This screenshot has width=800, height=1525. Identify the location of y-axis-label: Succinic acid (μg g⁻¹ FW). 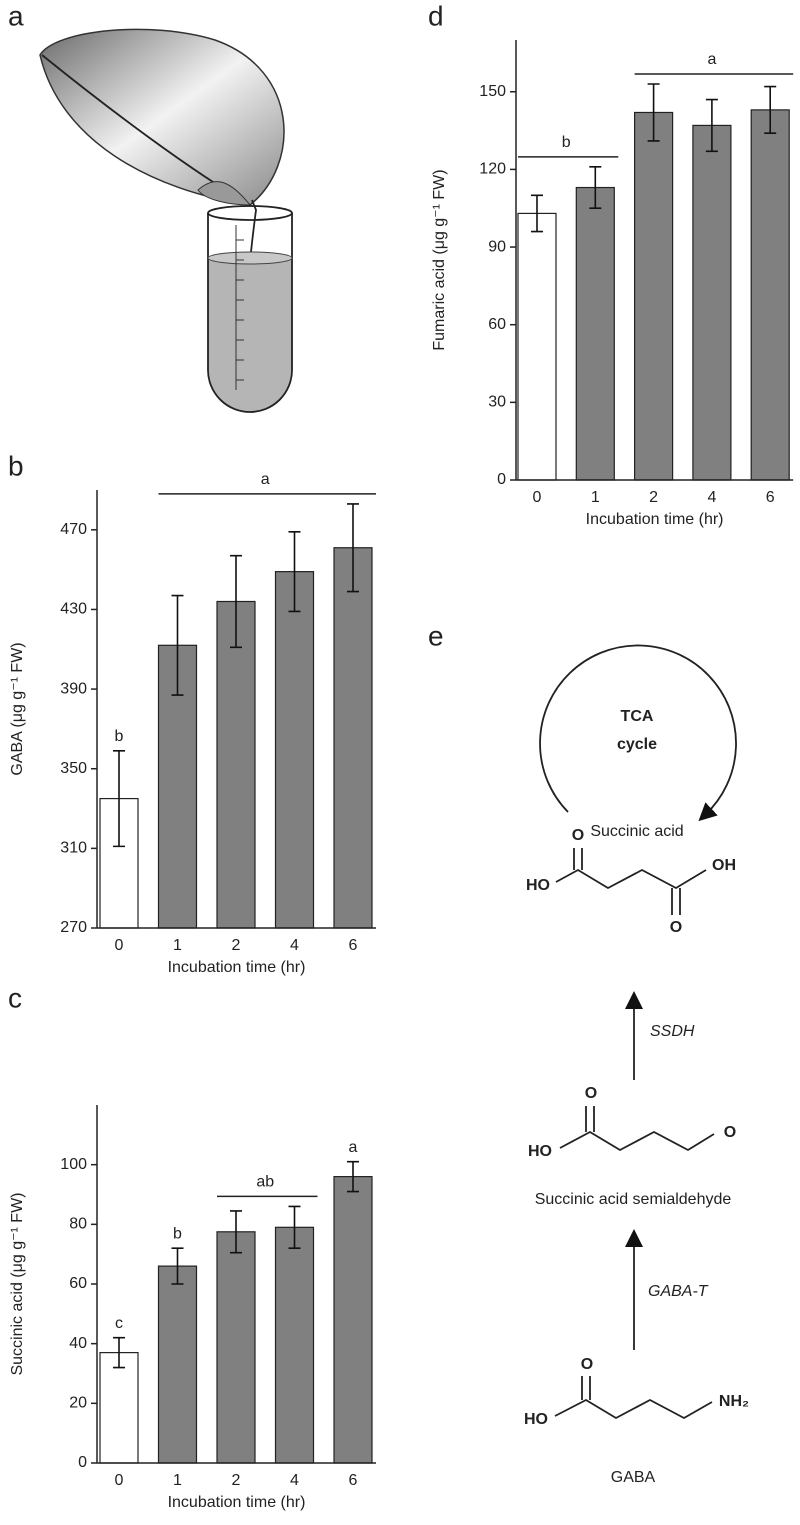
(17, 1283).